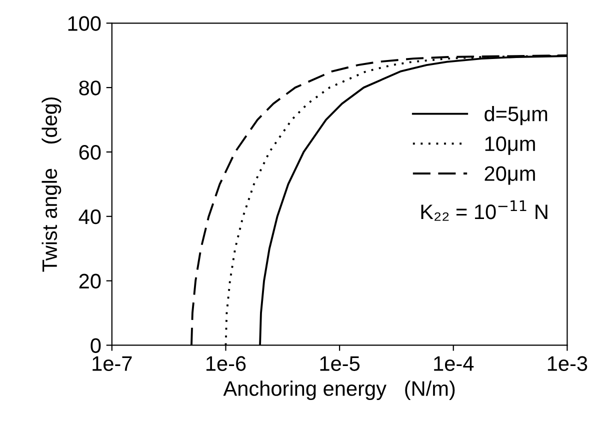  What do you see at coordinates (90, 281) in the screenshot?
I see `y-tick-label: 20` at bounding box center [90, 281].